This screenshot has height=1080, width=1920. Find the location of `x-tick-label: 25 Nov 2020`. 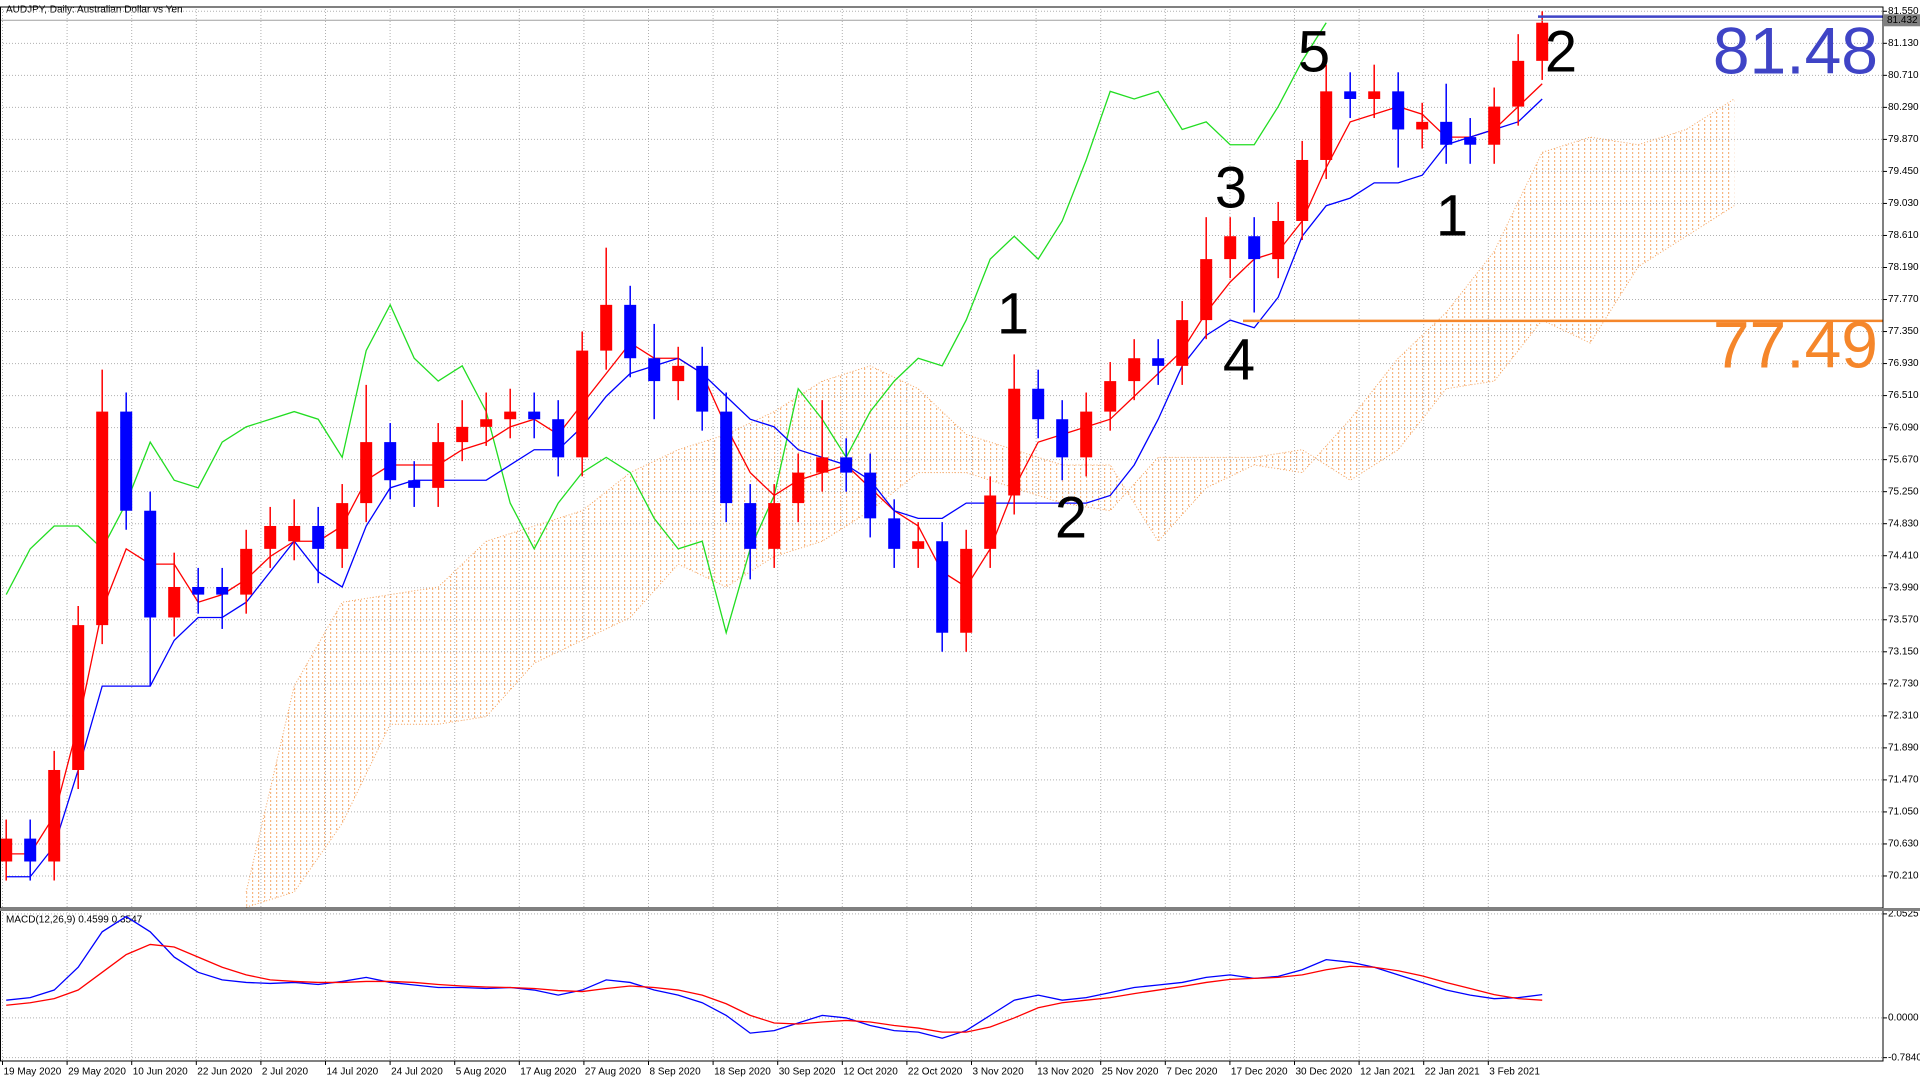

x-tick-label: 25 Nov 2020 is located at coordinates (1130, 1072).